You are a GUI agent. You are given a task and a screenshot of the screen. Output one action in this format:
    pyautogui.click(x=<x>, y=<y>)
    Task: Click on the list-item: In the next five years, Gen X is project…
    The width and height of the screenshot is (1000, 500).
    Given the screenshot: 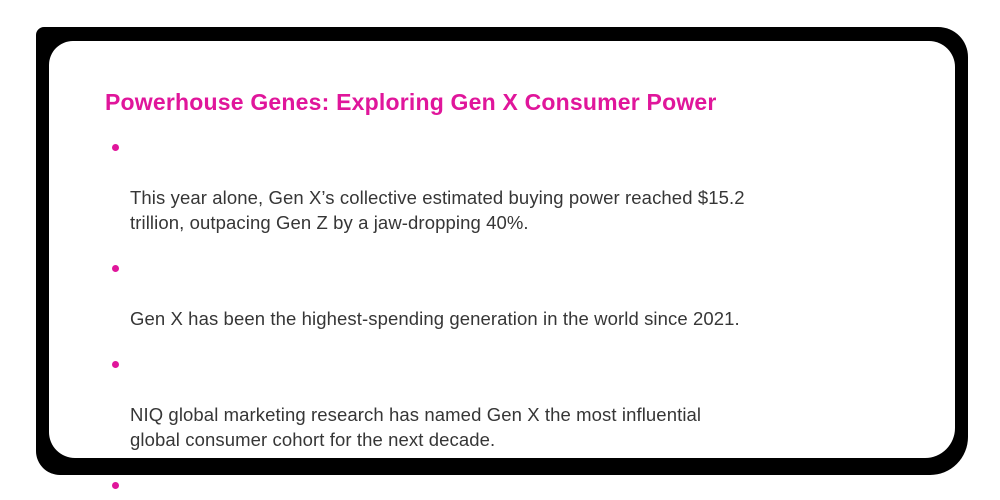 What is the action you would take?
    pyautogui.click(x=500, y=486)
    